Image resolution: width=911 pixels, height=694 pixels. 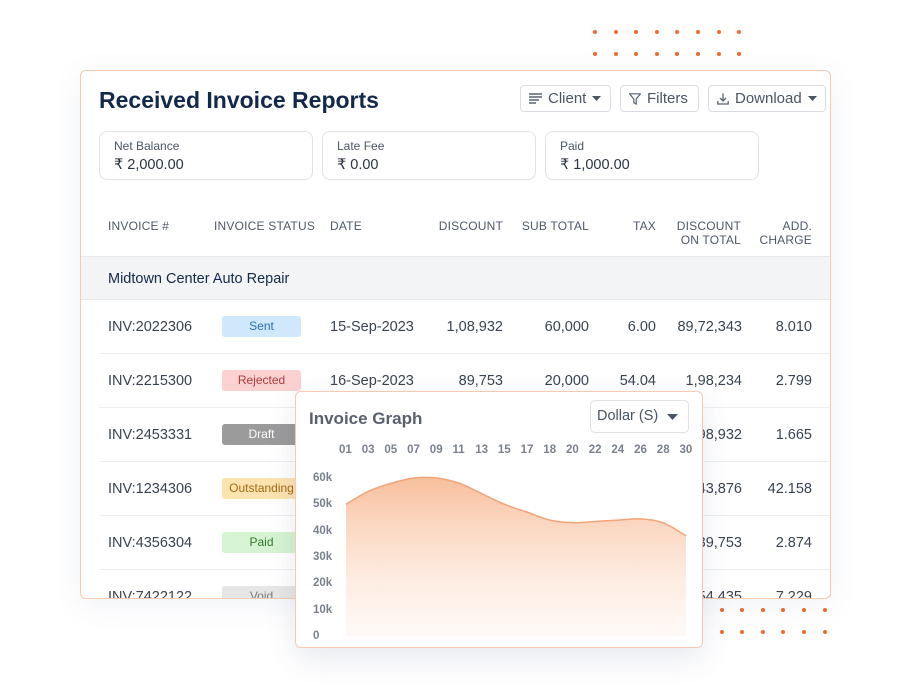 What do you see at coordinates (470, 226) in the screenshot?
I see `column-header-discount: DISCOUNT` at bounding box center [470, 226].